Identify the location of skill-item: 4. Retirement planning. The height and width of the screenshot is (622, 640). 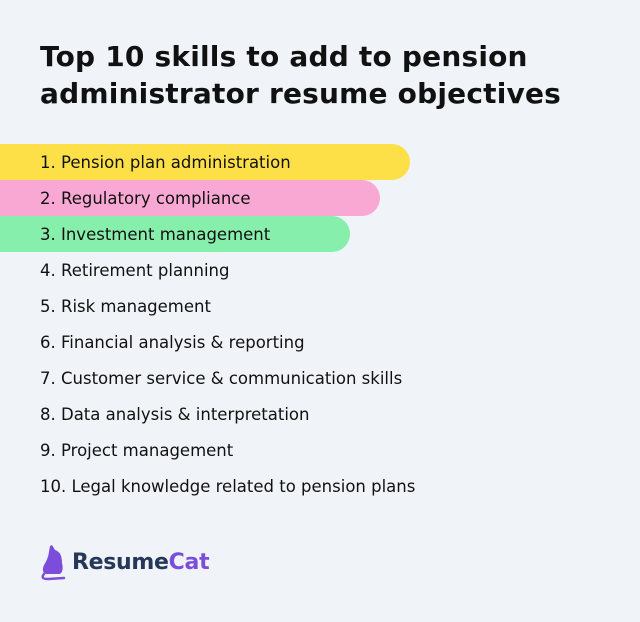
(207, 270).